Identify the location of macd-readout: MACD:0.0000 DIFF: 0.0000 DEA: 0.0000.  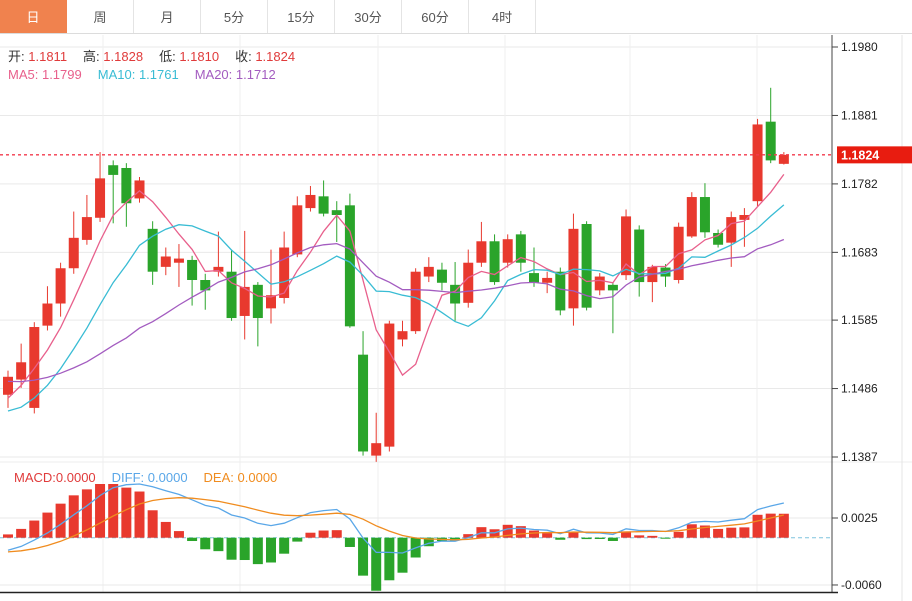
(153, 477).